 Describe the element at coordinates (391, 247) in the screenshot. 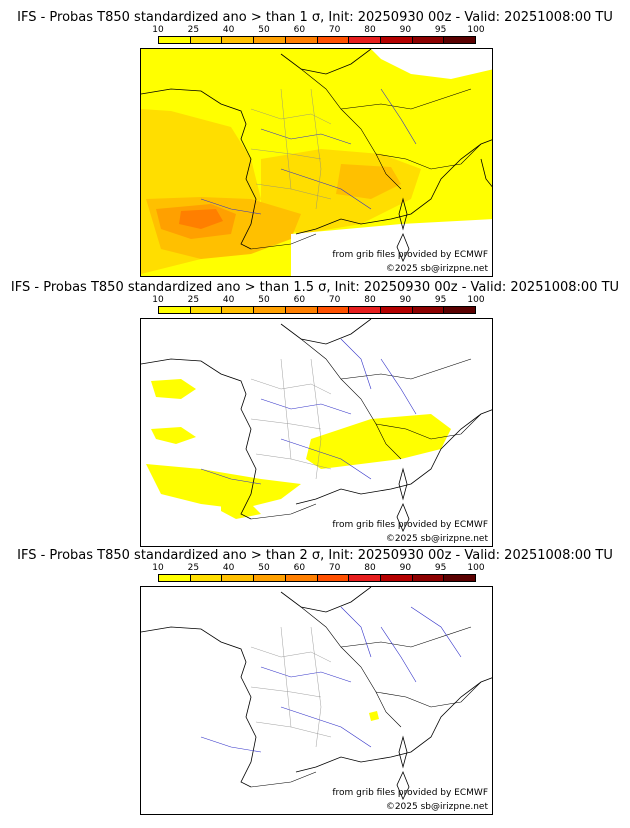

I see `no-prob-area` at that location.